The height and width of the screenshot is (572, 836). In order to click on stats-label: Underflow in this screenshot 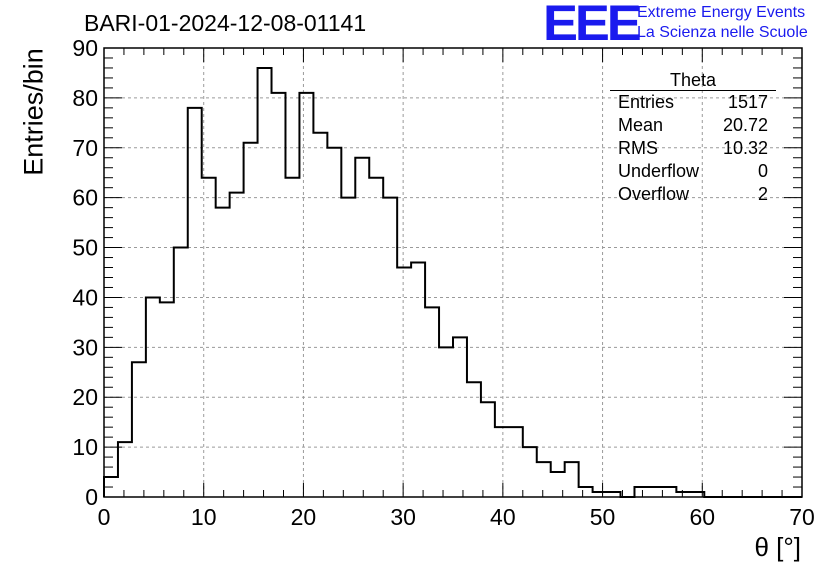, I will do `click(659, 171)`.